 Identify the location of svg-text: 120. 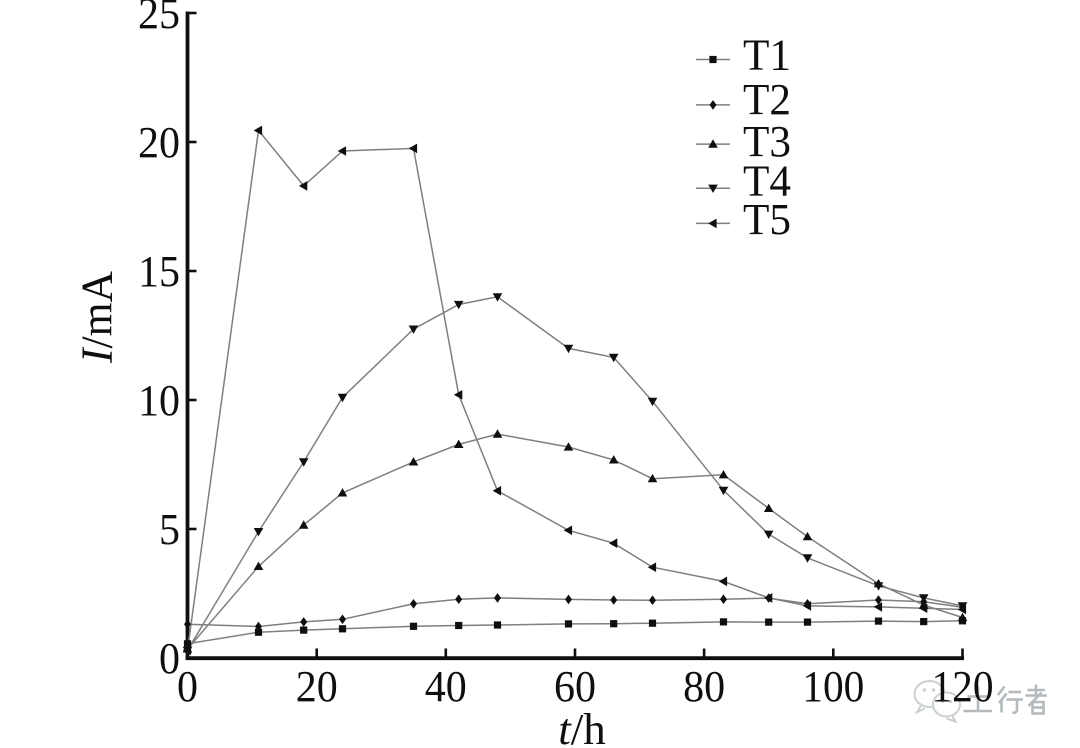
(963, 686).